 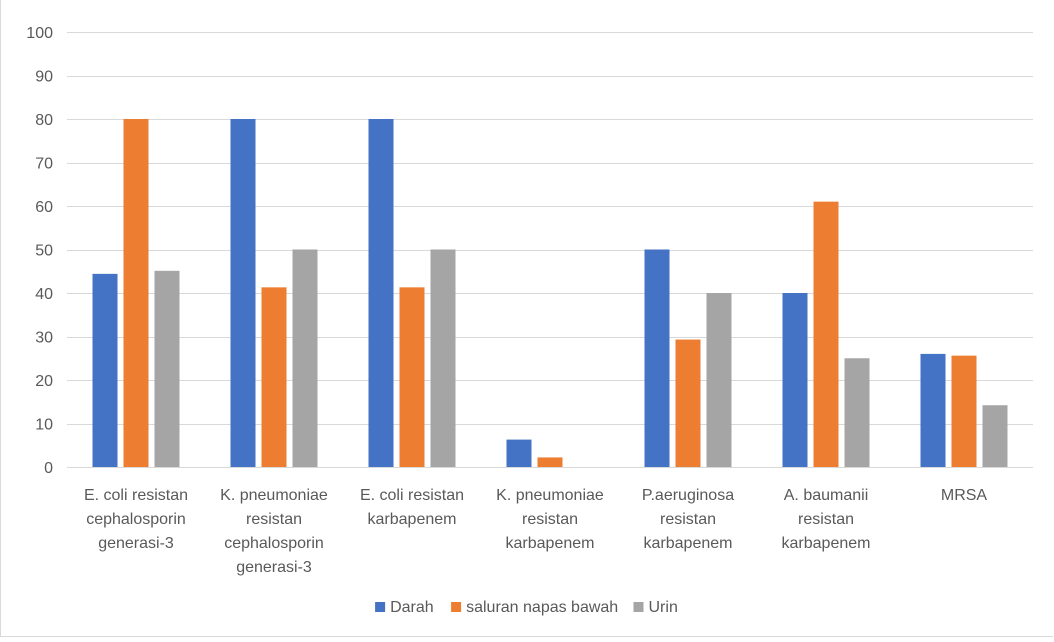 I want to click on legend: Darah saluran napas bawah Urin, so click(x=526, y=607).